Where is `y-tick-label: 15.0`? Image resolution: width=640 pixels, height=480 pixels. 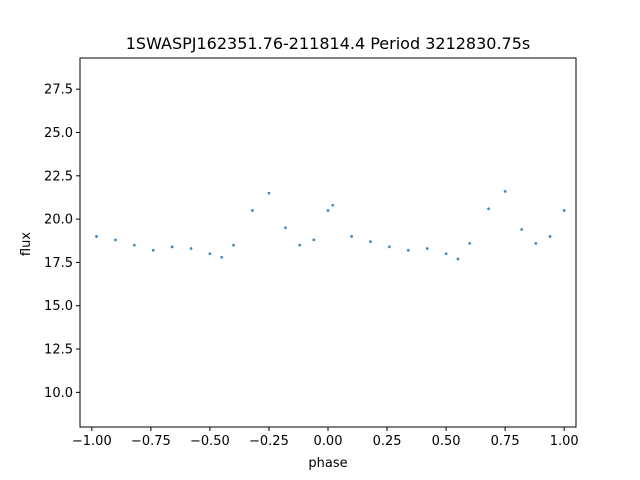
y-tick-label: 15.0 is located at coordinates (58, 306).